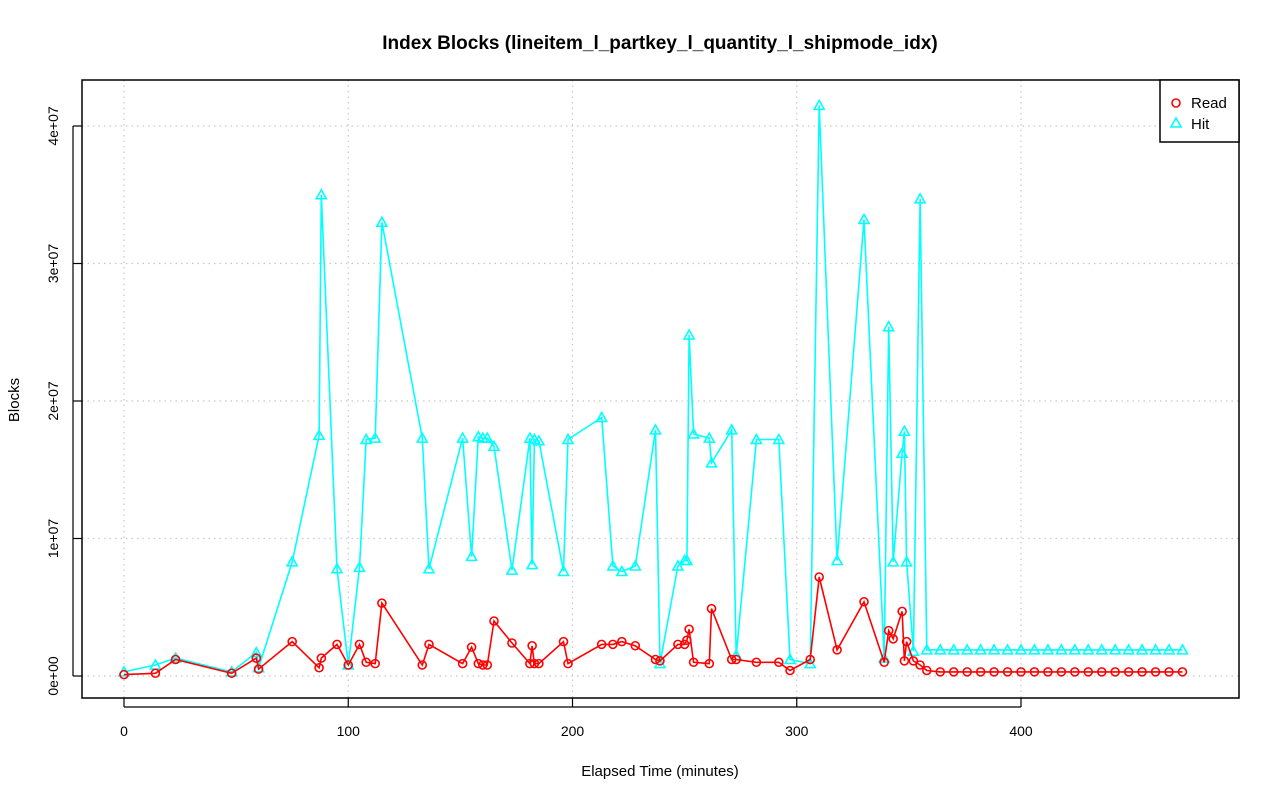  I want to click on legend-hit-marker, so click(1176, 122).